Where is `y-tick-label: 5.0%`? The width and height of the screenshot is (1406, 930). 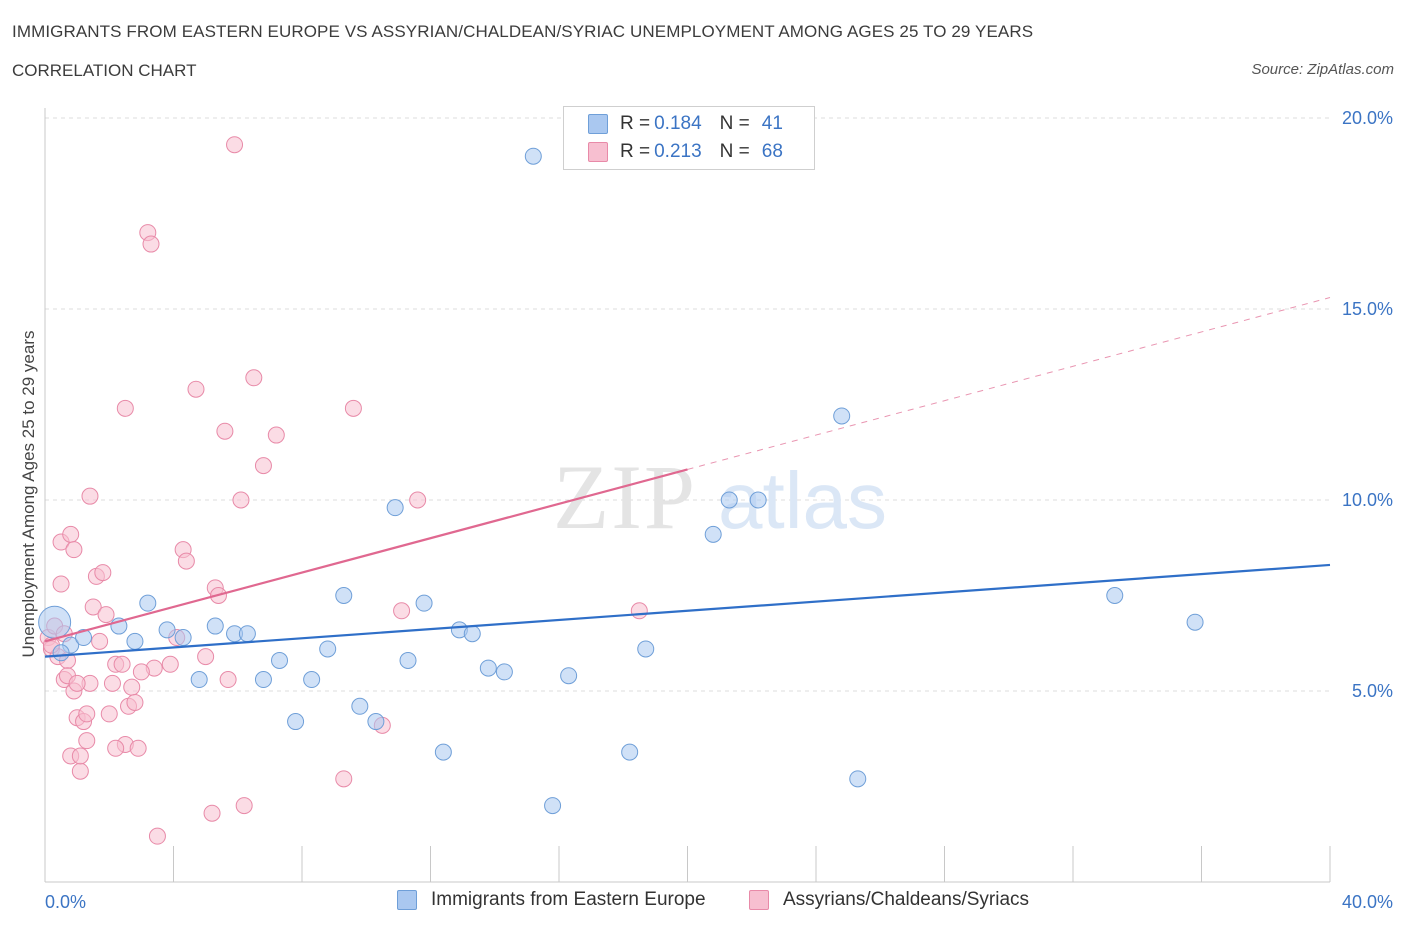 y-tick-label: 5.0% is located at coordinates (1372, 691).